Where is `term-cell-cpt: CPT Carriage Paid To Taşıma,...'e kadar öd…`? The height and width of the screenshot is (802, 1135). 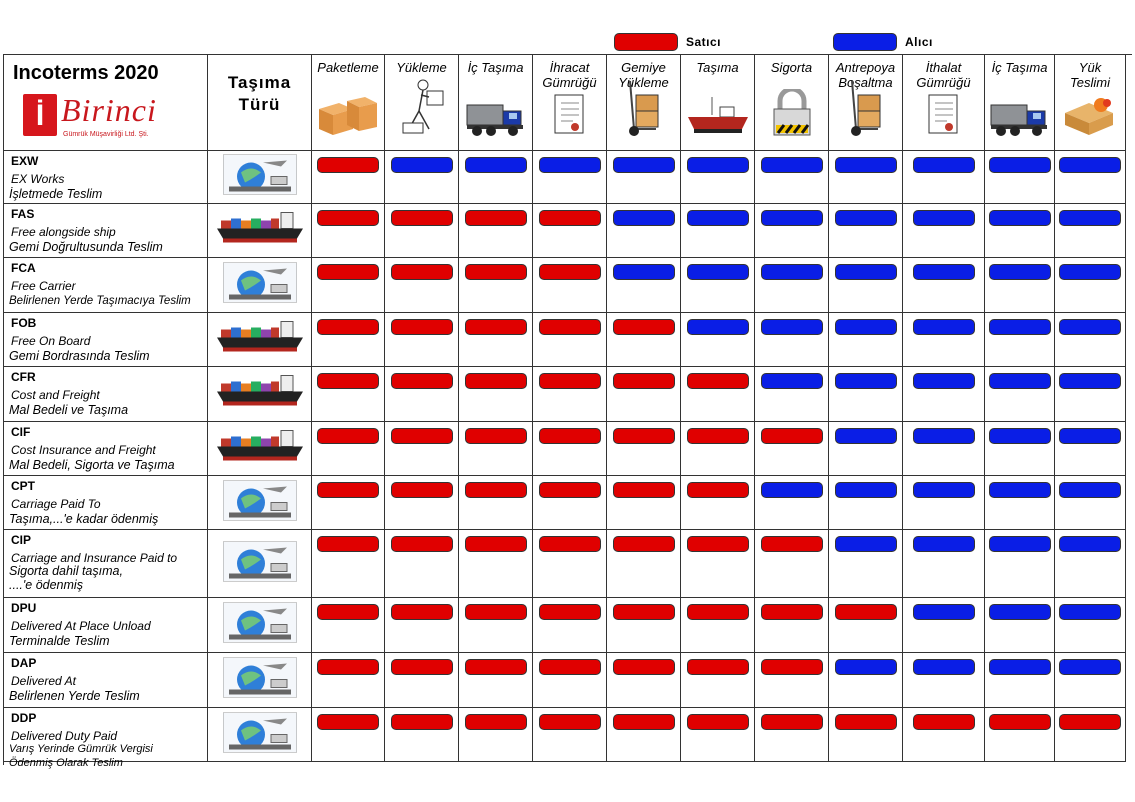
term-cell-cpt: CPT Carriage Paid To Taşıma,...'e kadar öd… is located at coordinates (105, 503).